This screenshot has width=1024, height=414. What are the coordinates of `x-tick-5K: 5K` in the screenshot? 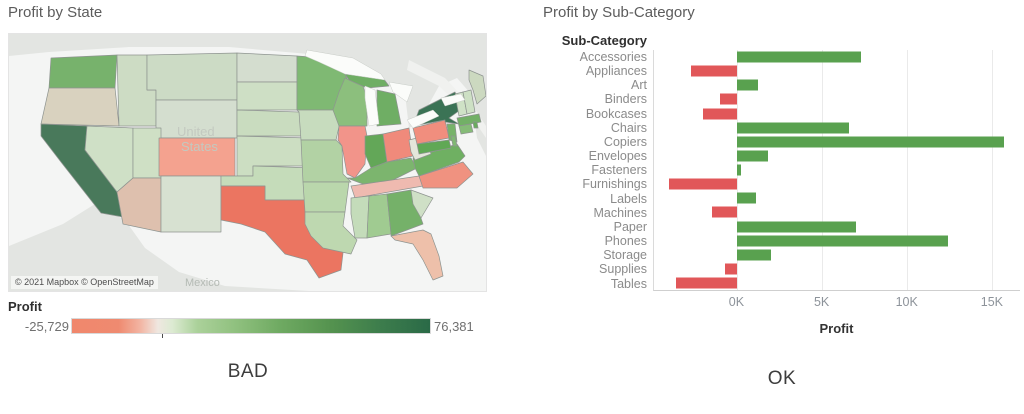 It's located at (821, 302).